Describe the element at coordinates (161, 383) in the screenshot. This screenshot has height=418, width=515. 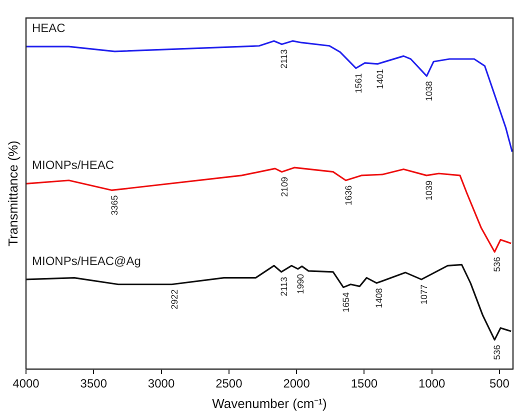
I see `x-tick-label: 3000` at that location.